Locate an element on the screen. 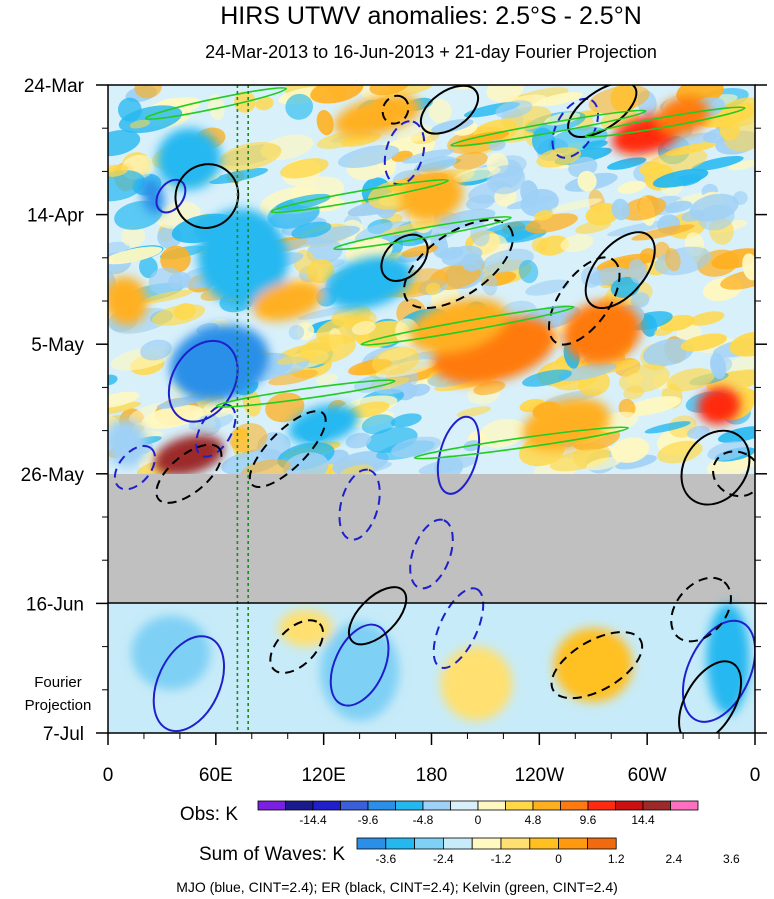 This screenshot has height=899, width=774. y-tick-label: 14-Apr is located at coordinates (56, 216).